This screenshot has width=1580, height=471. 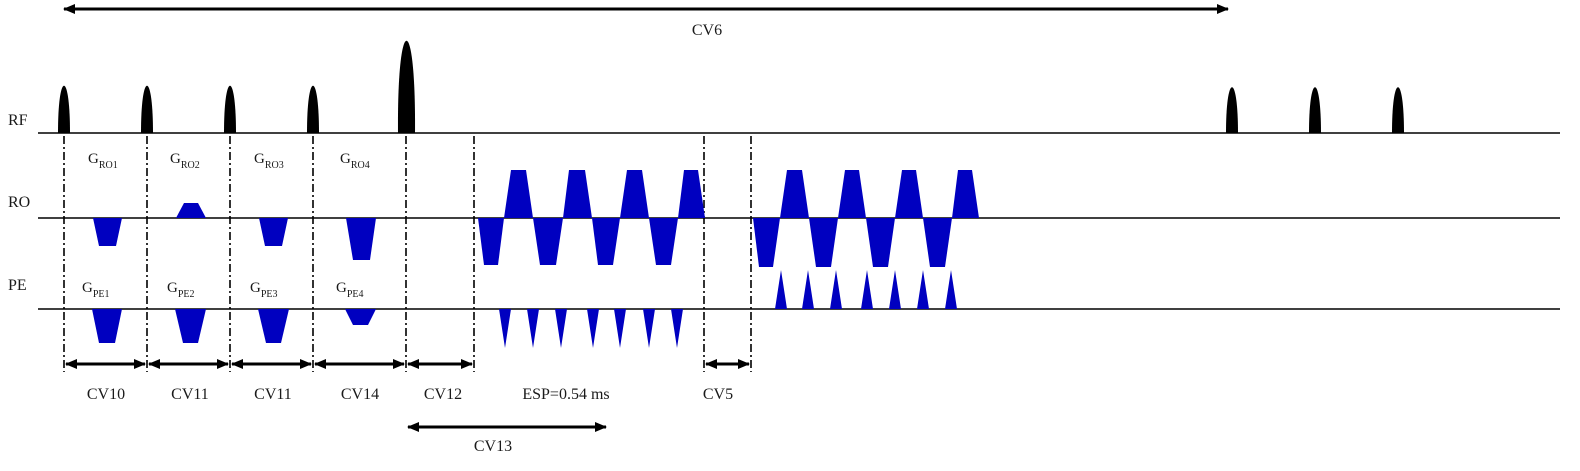 What do you see at coordinates (718, 394) in the screenshot?
I see `cv5-label: CV5` at bounding box center [718, 394].